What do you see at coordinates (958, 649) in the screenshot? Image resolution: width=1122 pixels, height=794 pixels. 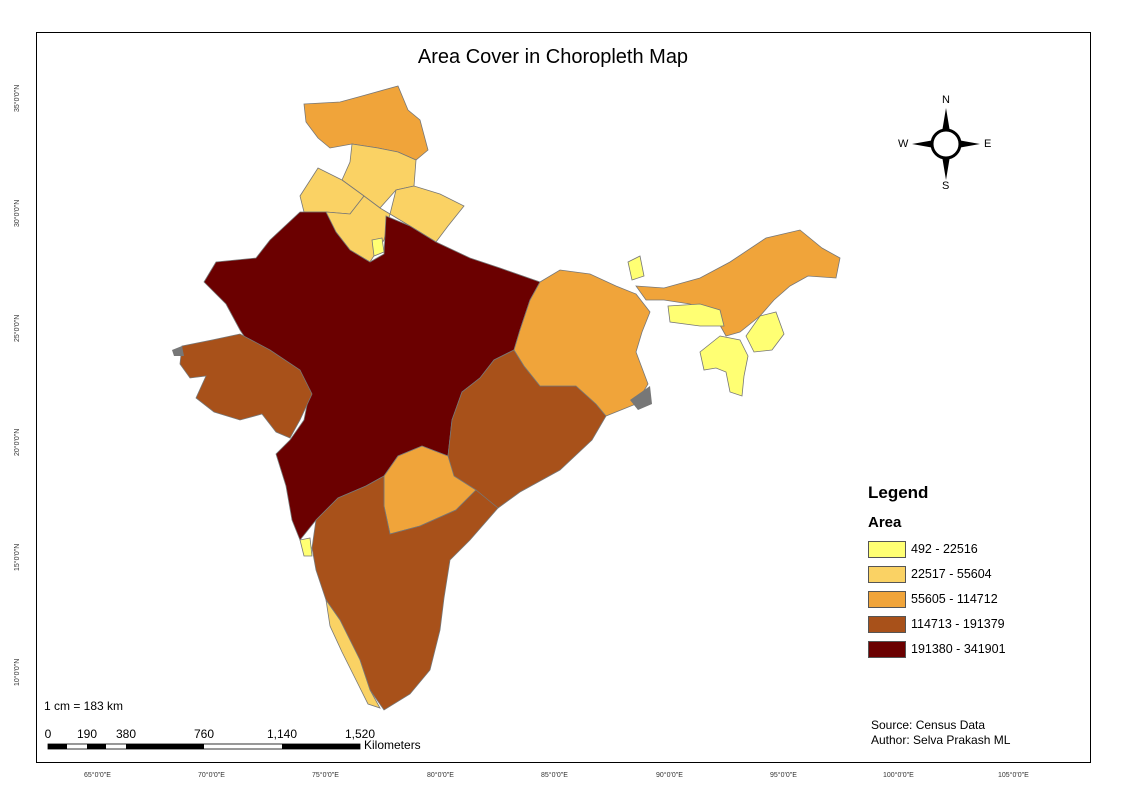 I see `legend-label: 191380 - 341901` at bounding box center [958, 649].